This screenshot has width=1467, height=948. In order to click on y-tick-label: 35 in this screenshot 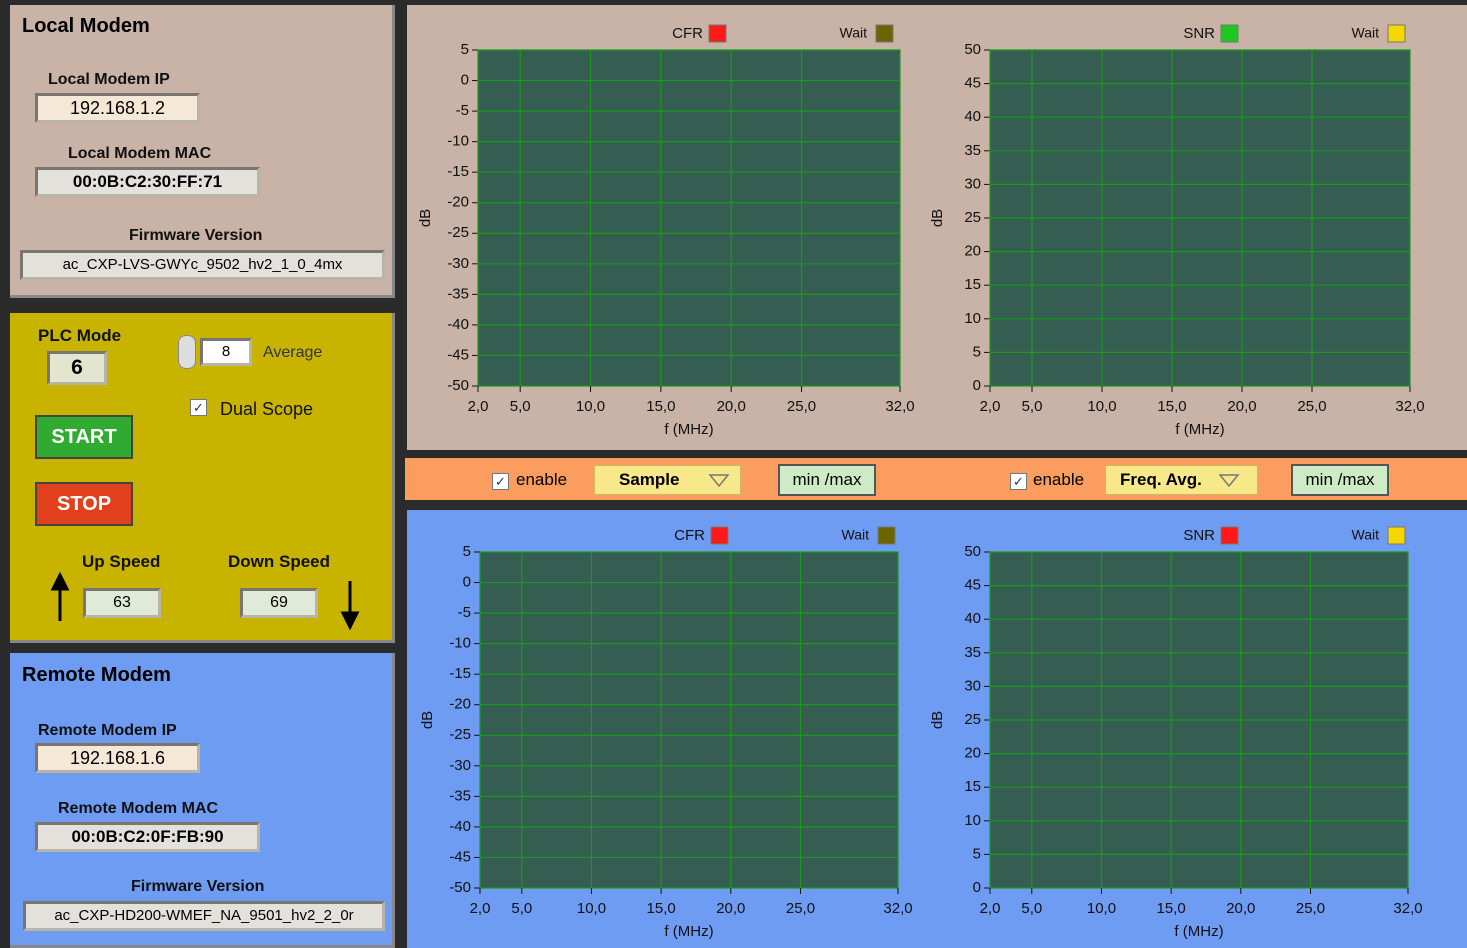, I will do `click(972, 150)`.